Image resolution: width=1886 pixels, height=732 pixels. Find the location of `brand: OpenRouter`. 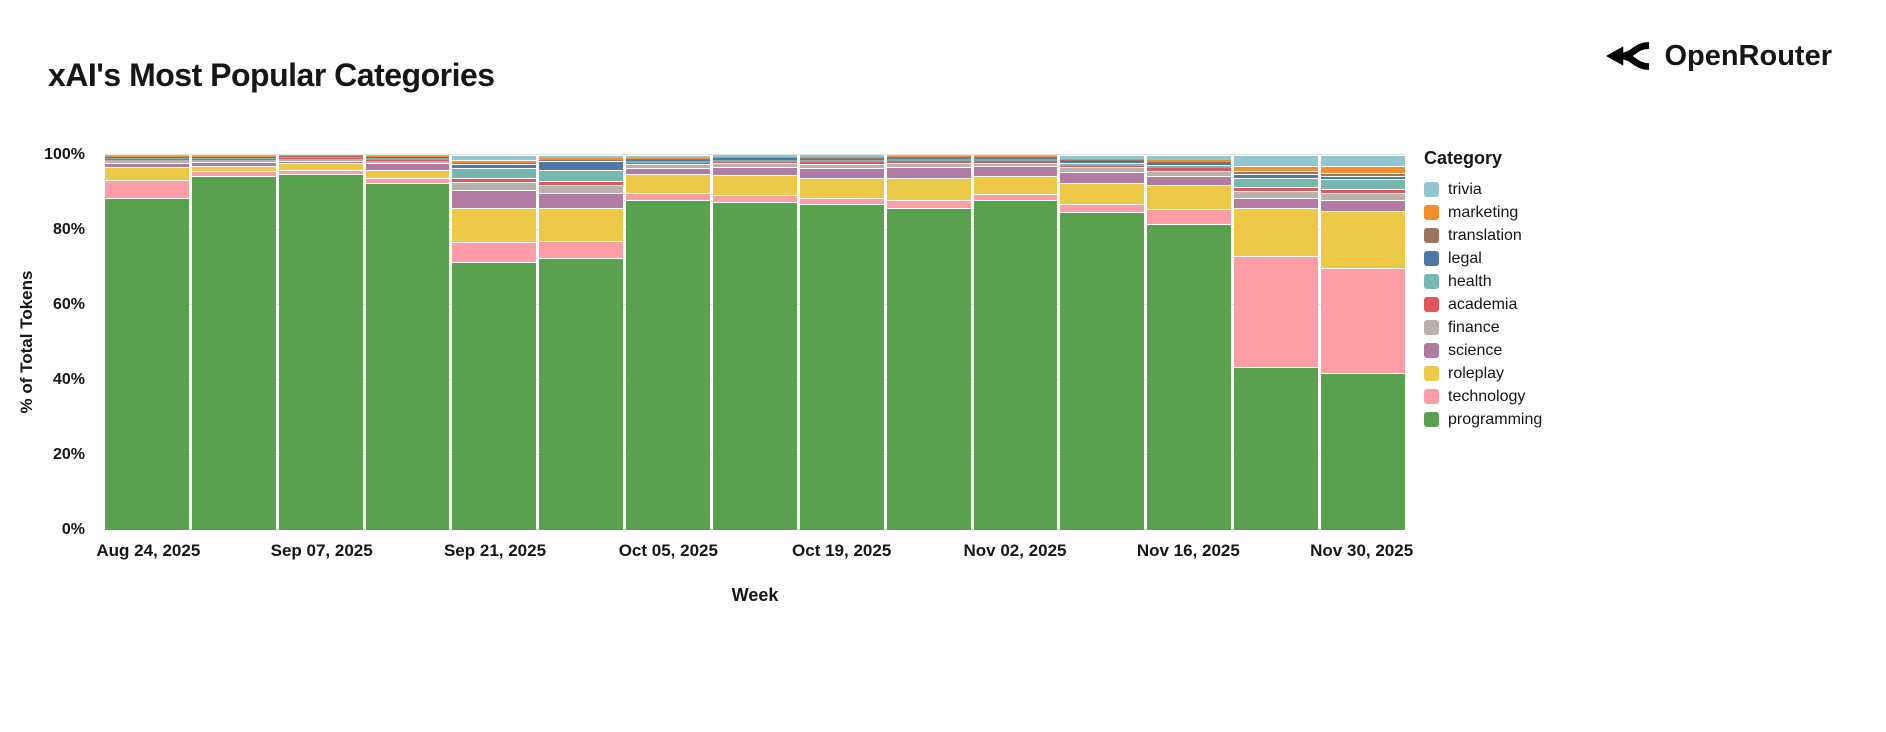

brand: OpenRouter is located at coordinates (1718, 56).